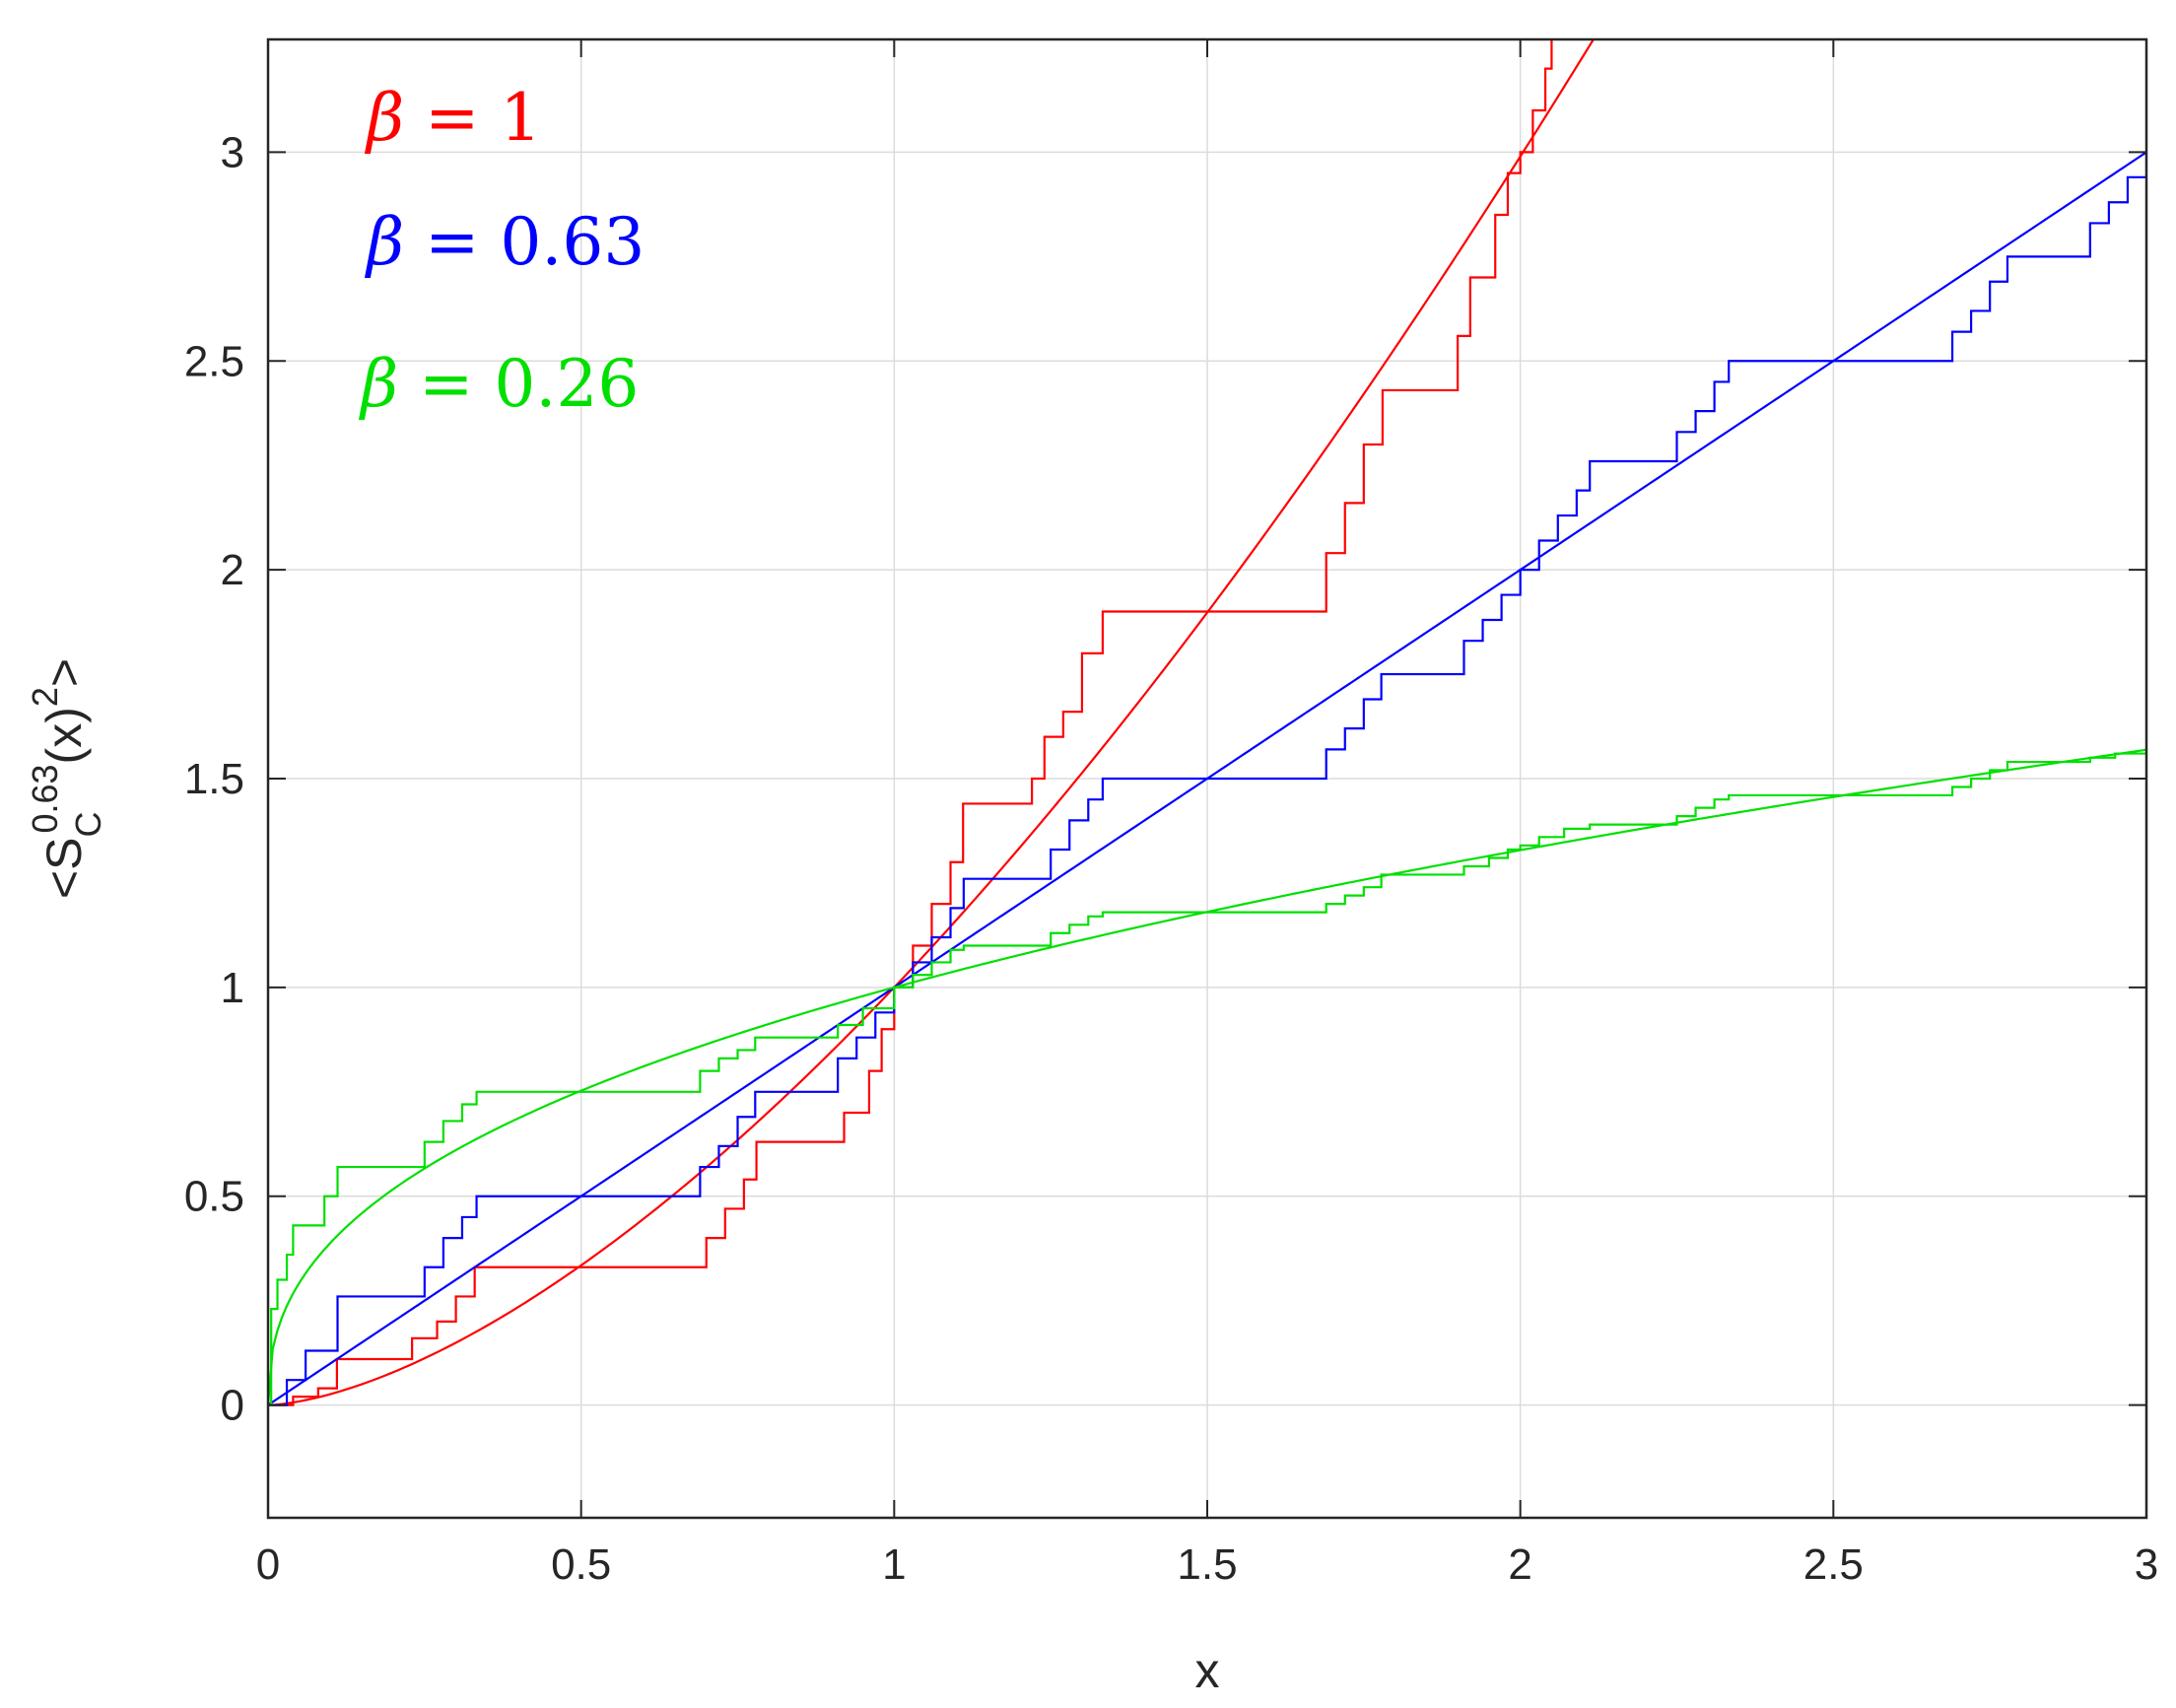  Describe the element at coordinates (1207, 1671) in the screenshot. I see `x-axis-label: x` at that location.